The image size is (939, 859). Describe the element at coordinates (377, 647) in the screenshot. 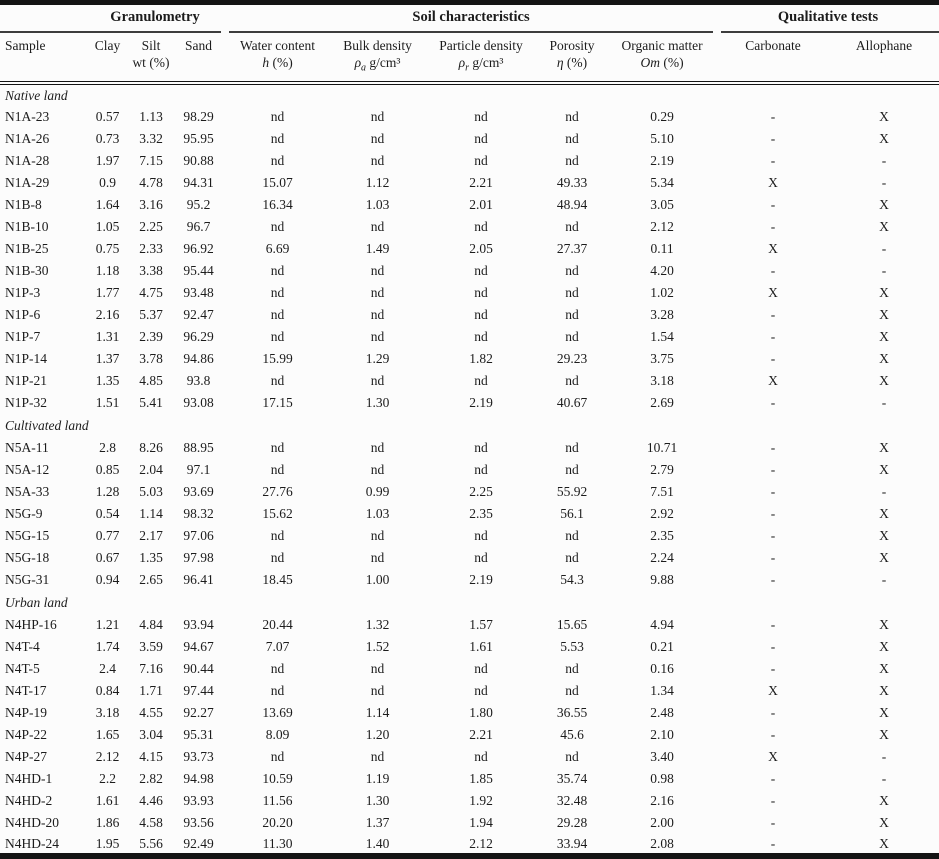

I see `cell: 1.52` at that location.